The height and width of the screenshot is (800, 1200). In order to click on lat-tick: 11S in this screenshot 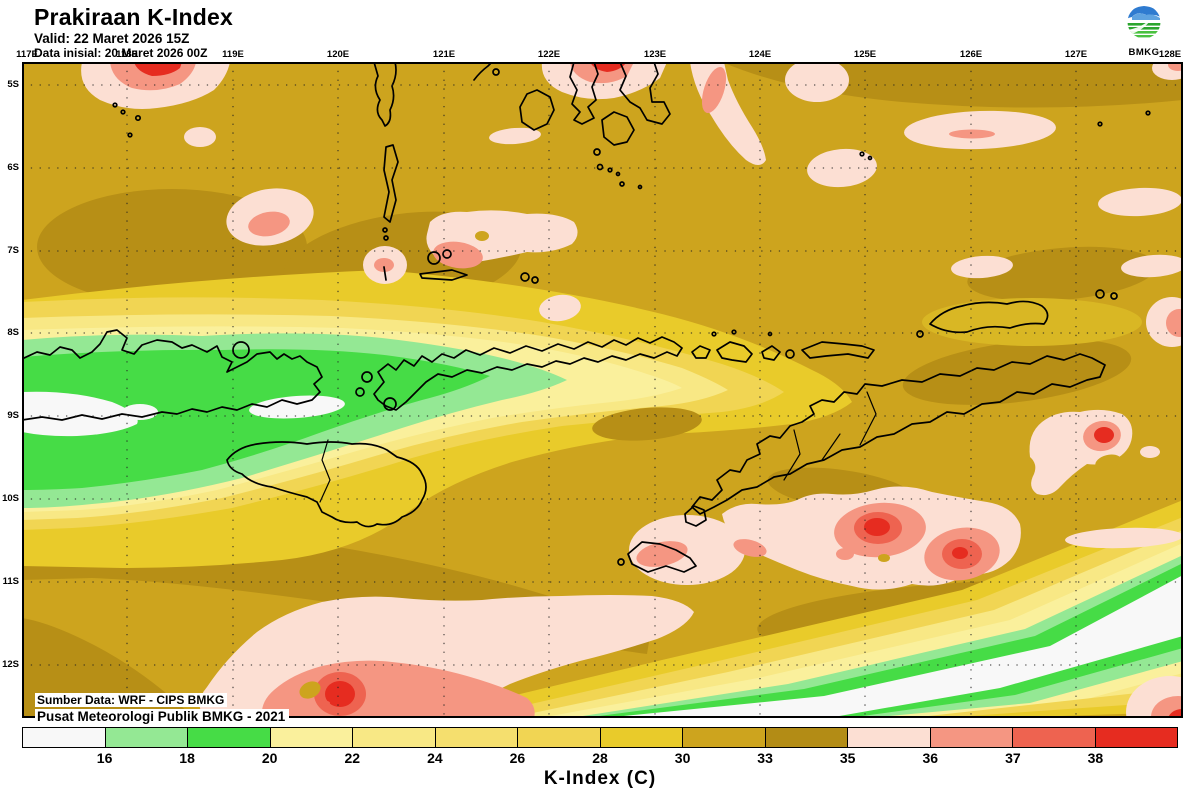, I will do `click(10, 581)`.